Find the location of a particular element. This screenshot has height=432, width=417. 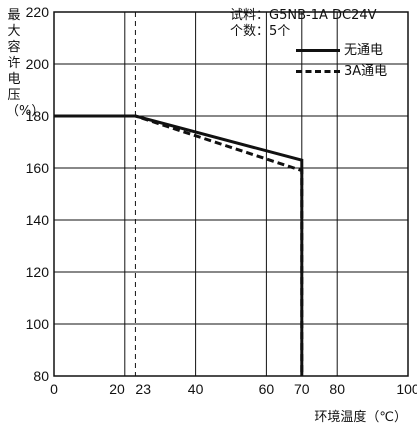

legend: 试料： G5NB-1A DC24V 个数： 5个 无通电 3A通电 is located at coordinates (308, 45).